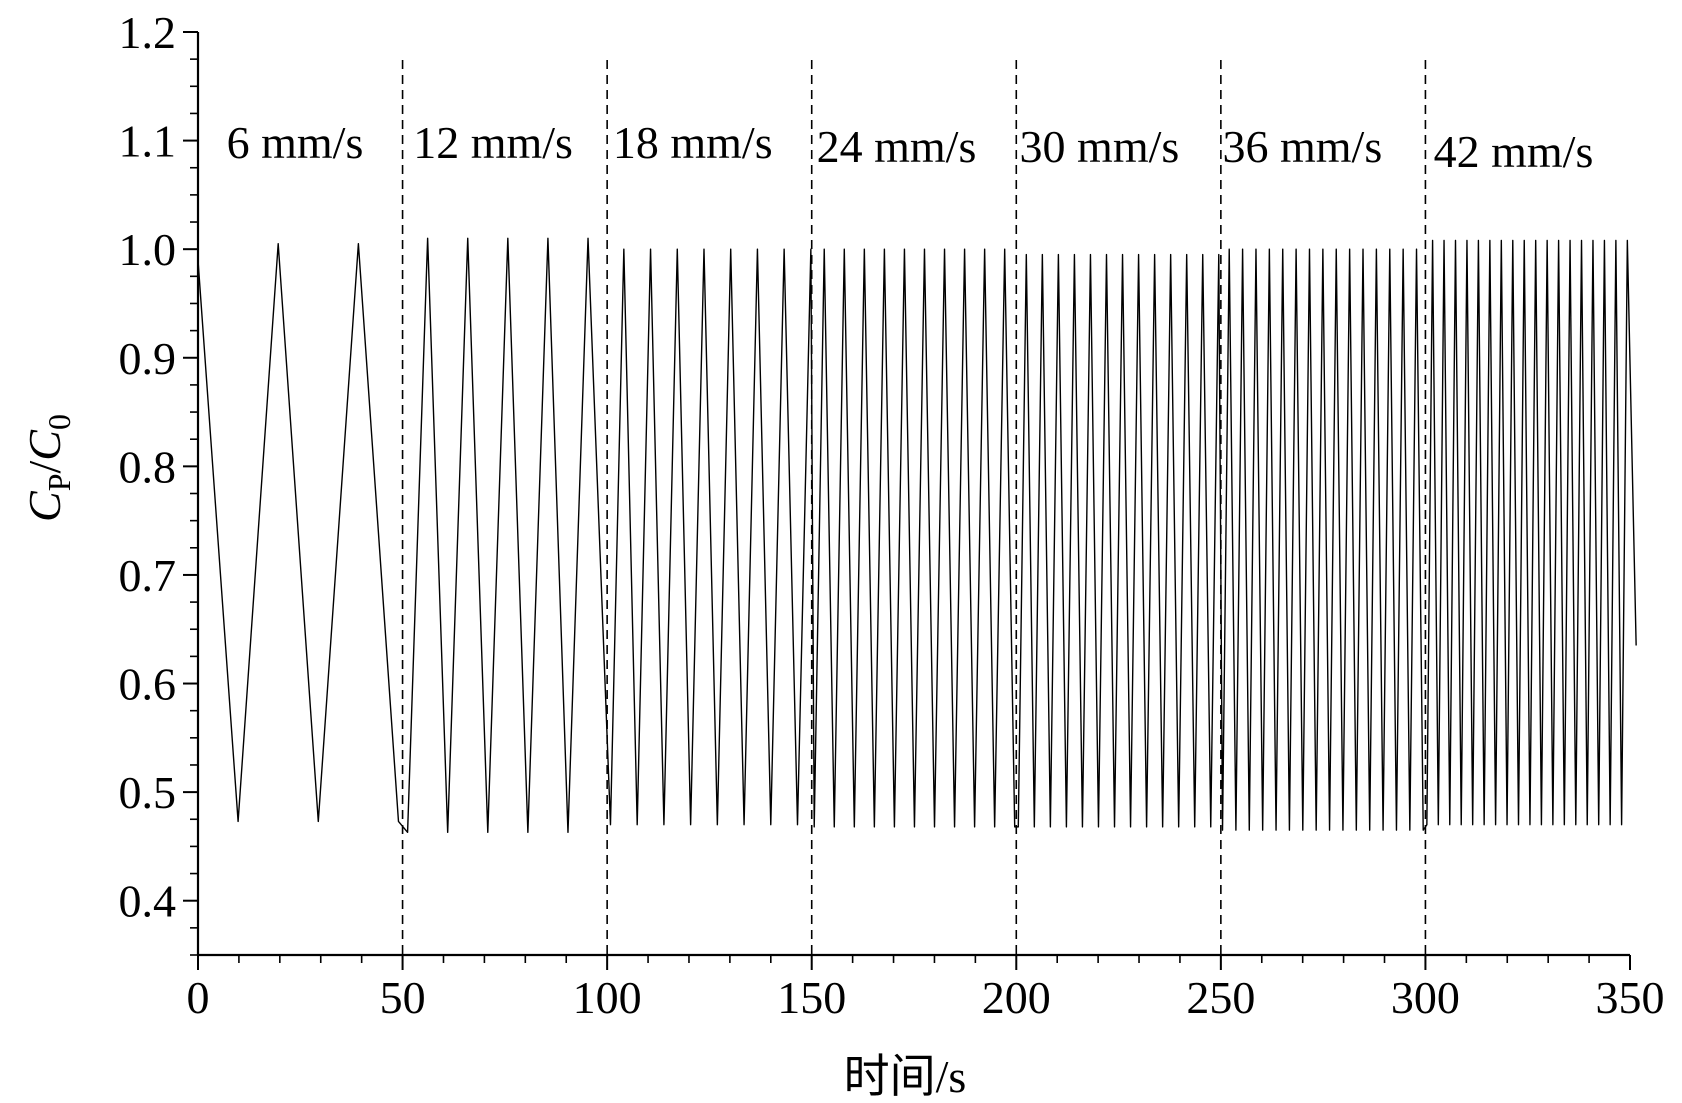  What do you see at coordinates (148, 684) in the screenshot?
I see `y-tick-label: 0.6` at bounding box center [148, 684].